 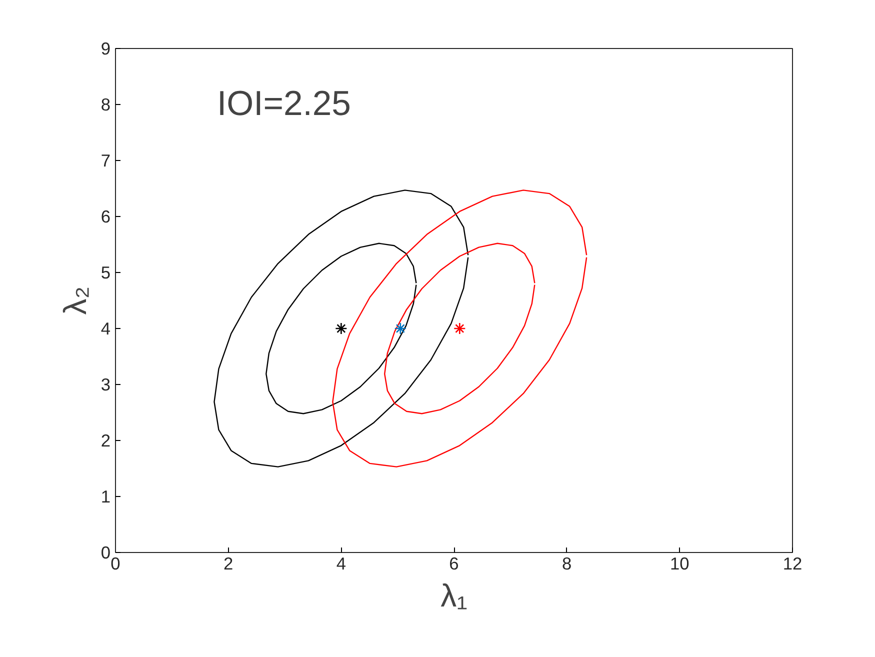 What do you see at coordinates (454, 564) in the screenshot?
I see `x-tick-label: 6` at bounding box center [454, 564].